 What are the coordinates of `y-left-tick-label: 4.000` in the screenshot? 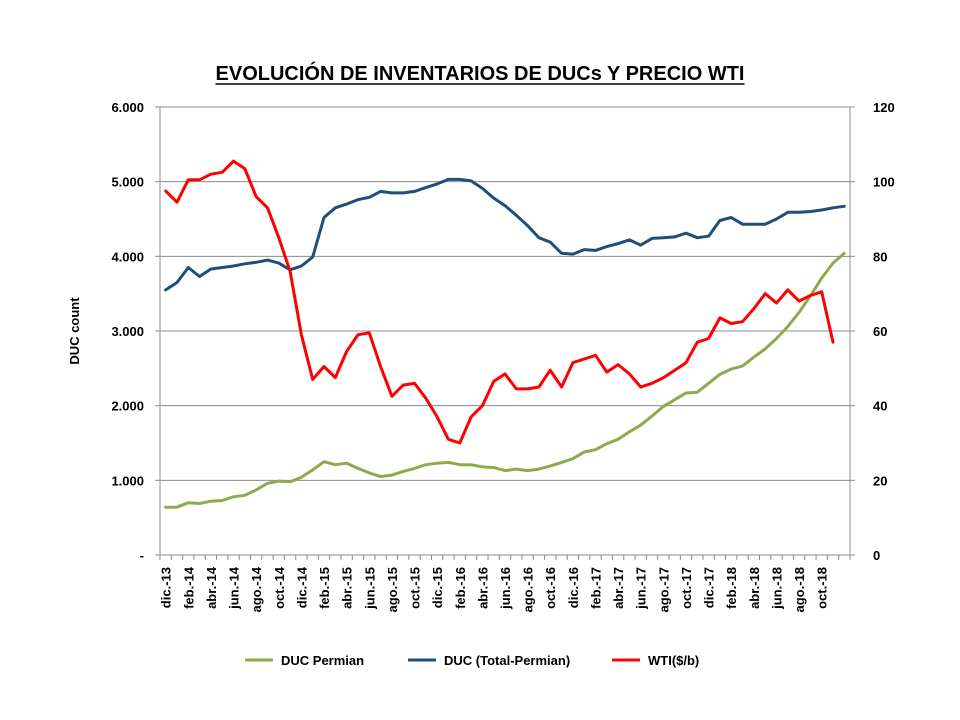 It's located at (127, 256).